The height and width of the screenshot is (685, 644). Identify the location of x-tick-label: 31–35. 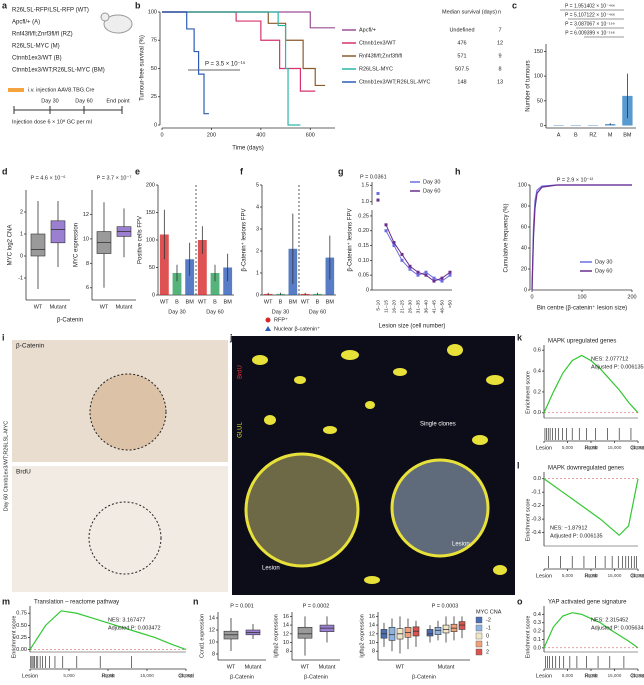
(418, 307).